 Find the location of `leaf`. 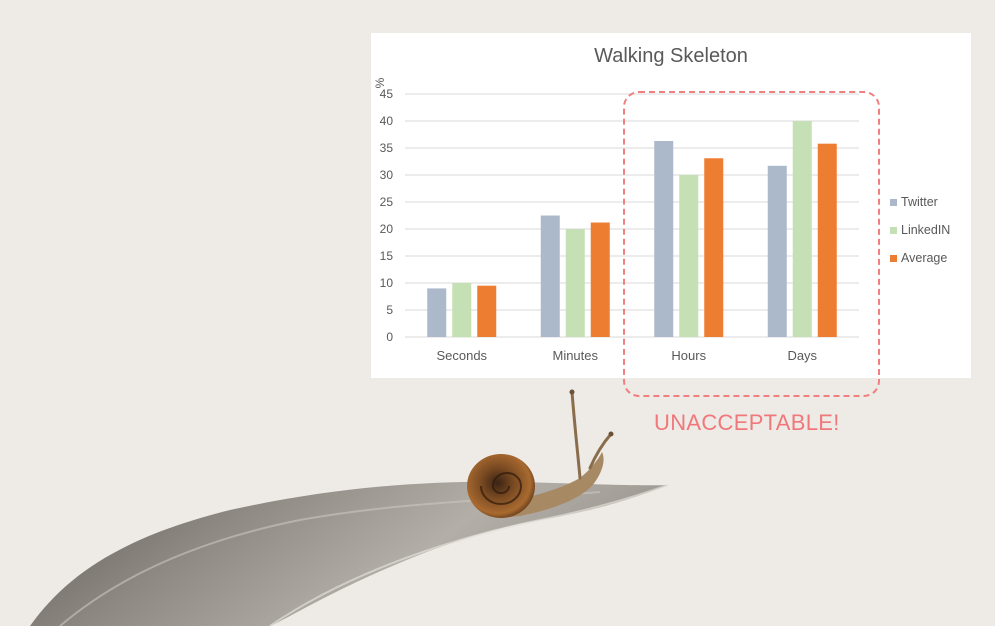

leaf is located at coordinates (349, 553).